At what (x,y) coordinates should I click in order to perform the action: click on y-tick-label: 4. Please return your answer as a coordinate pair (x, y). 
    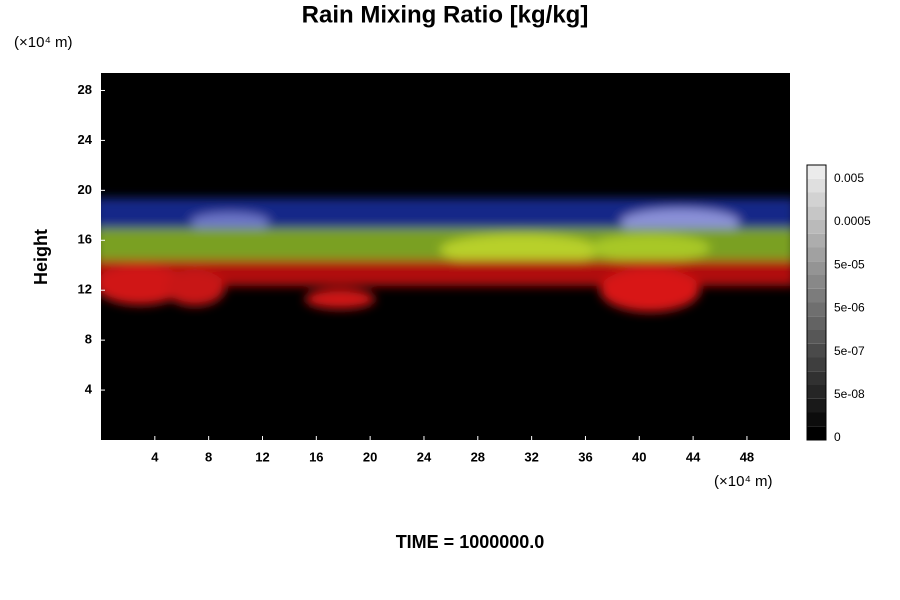
    Looking at the image, I should click on (89, 389).